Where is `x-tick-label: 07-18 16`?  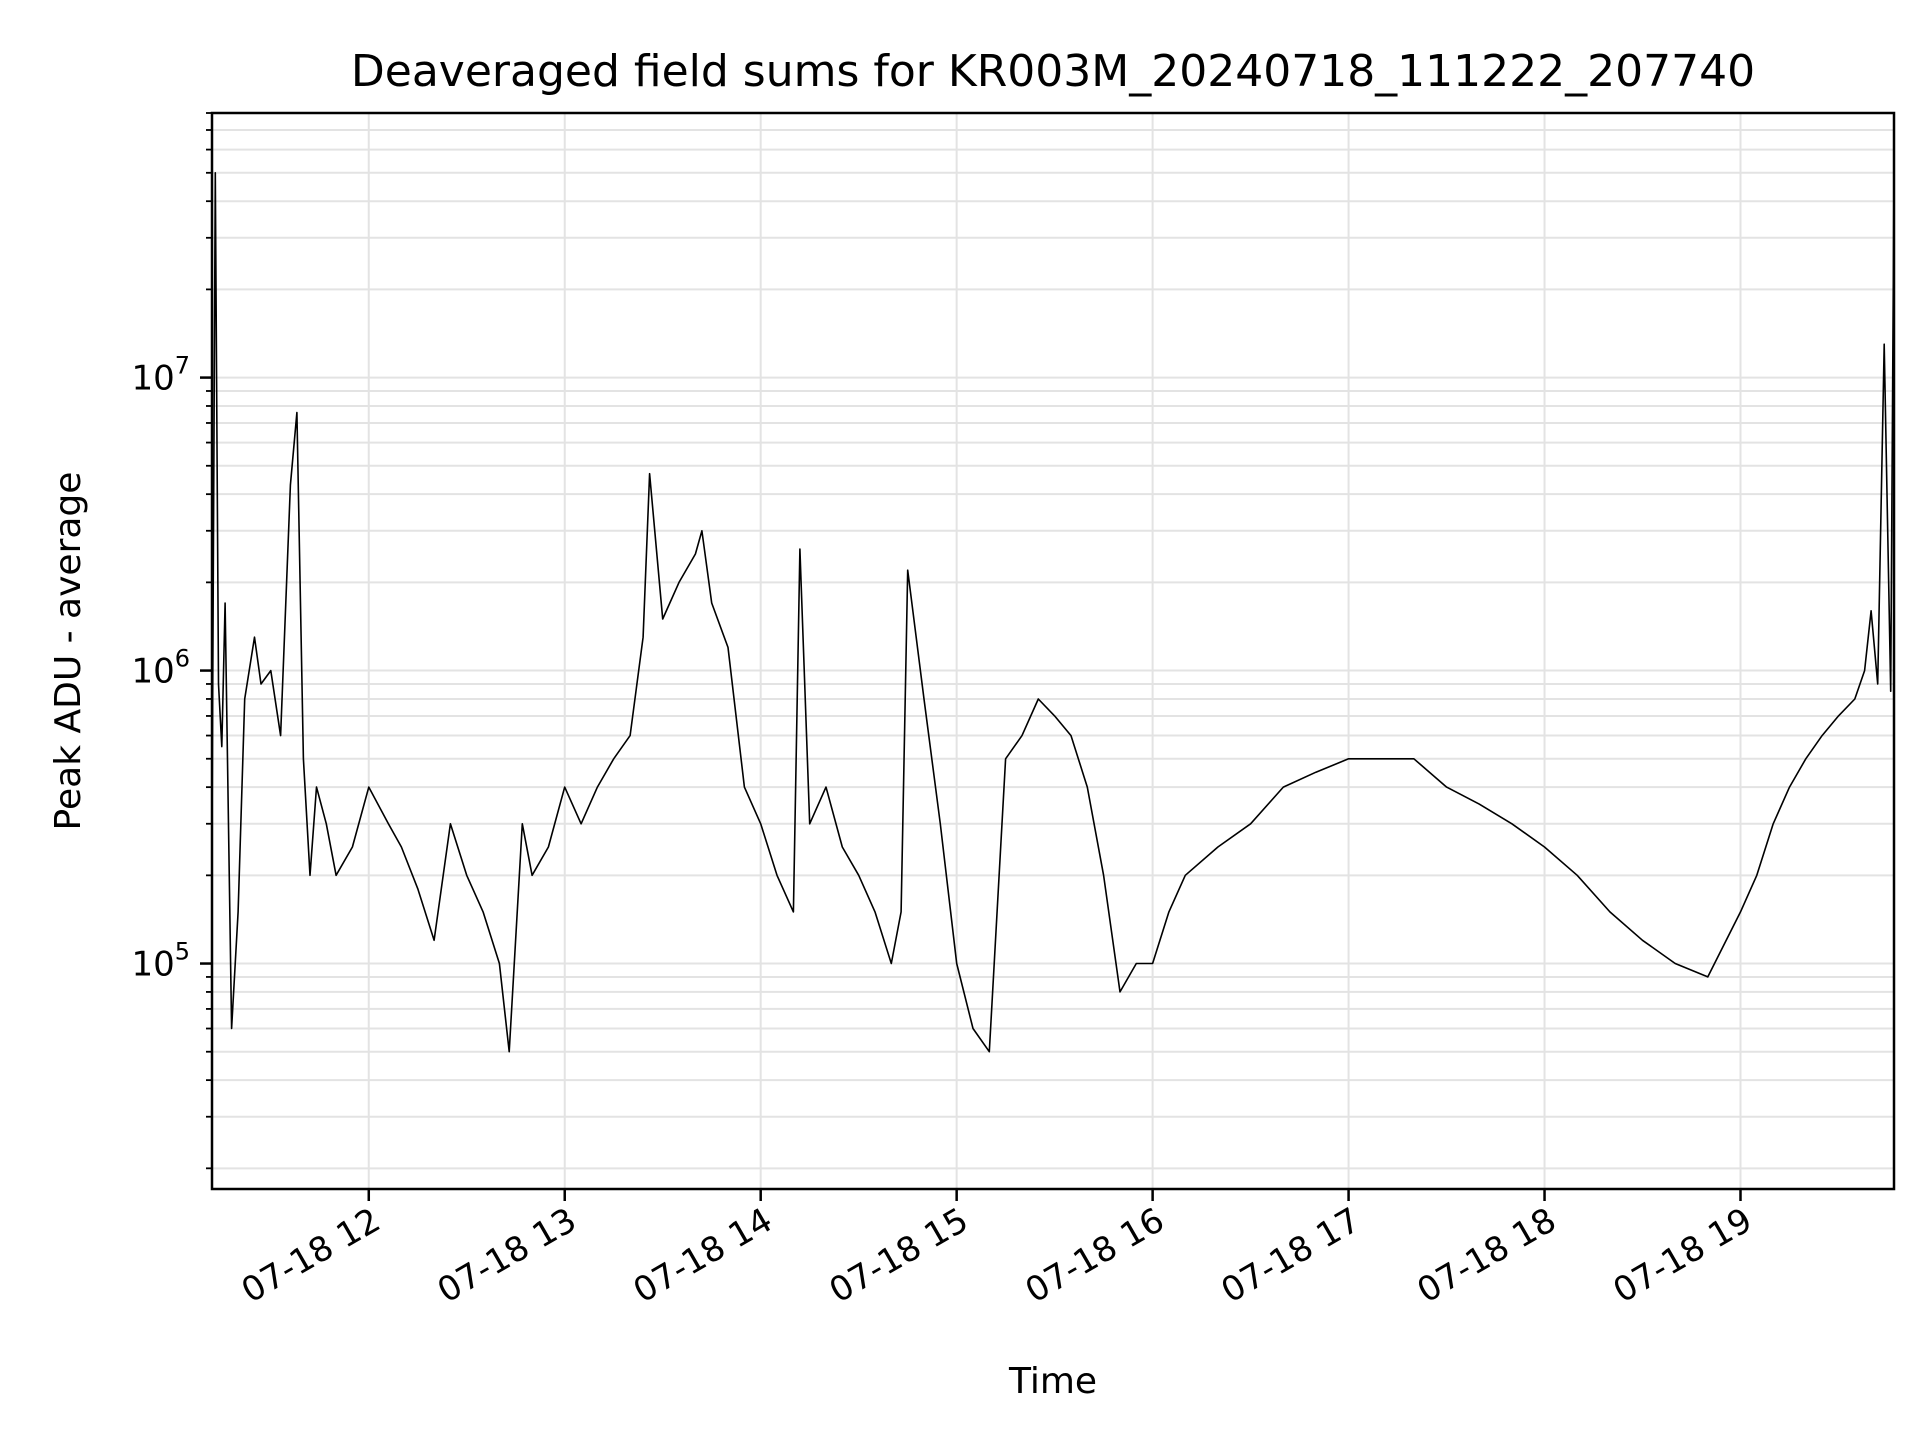
x-tick-label: 07-18 16 is located at coordinates (1095, 1255).